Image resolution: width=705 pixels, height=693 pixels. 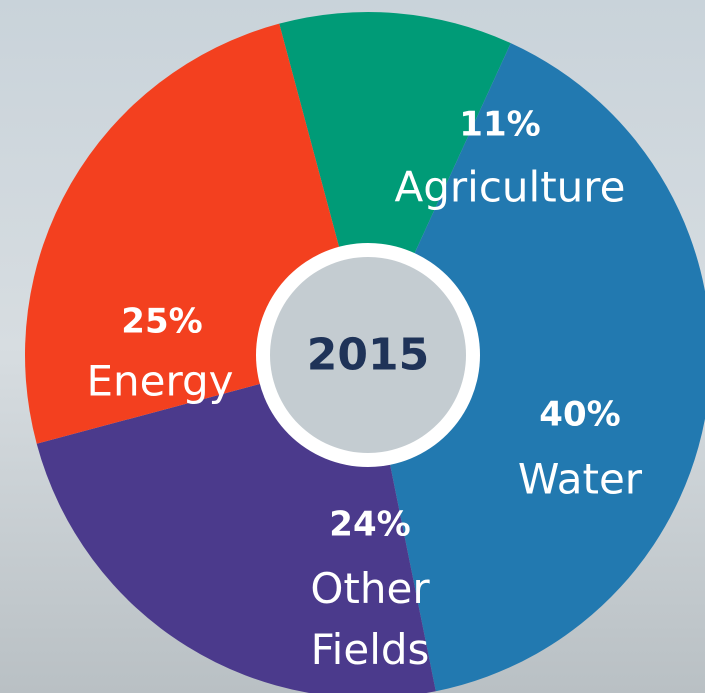 I want to click on center-disc, so click(x=368, y=355).